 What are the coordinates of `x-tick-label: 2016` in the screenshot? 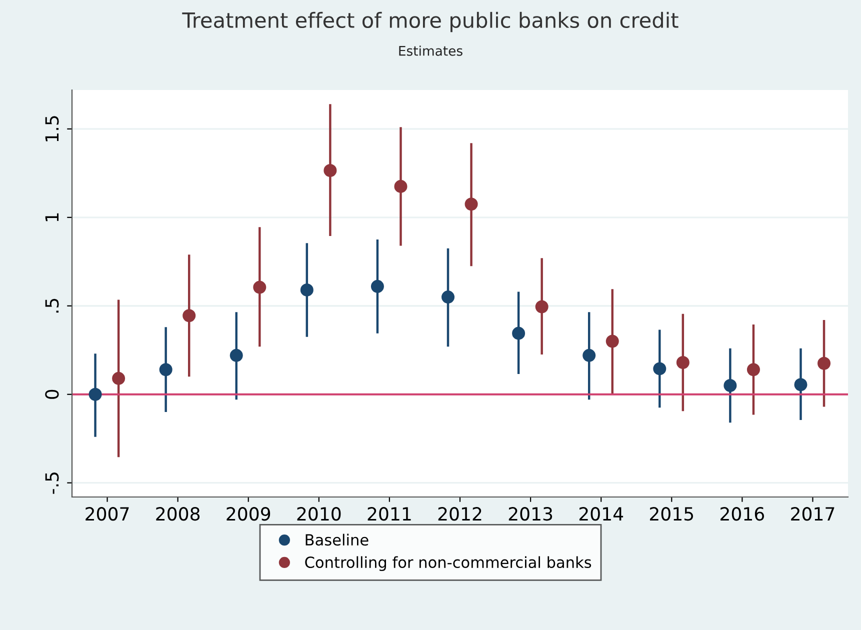 It's located at (742, 514).